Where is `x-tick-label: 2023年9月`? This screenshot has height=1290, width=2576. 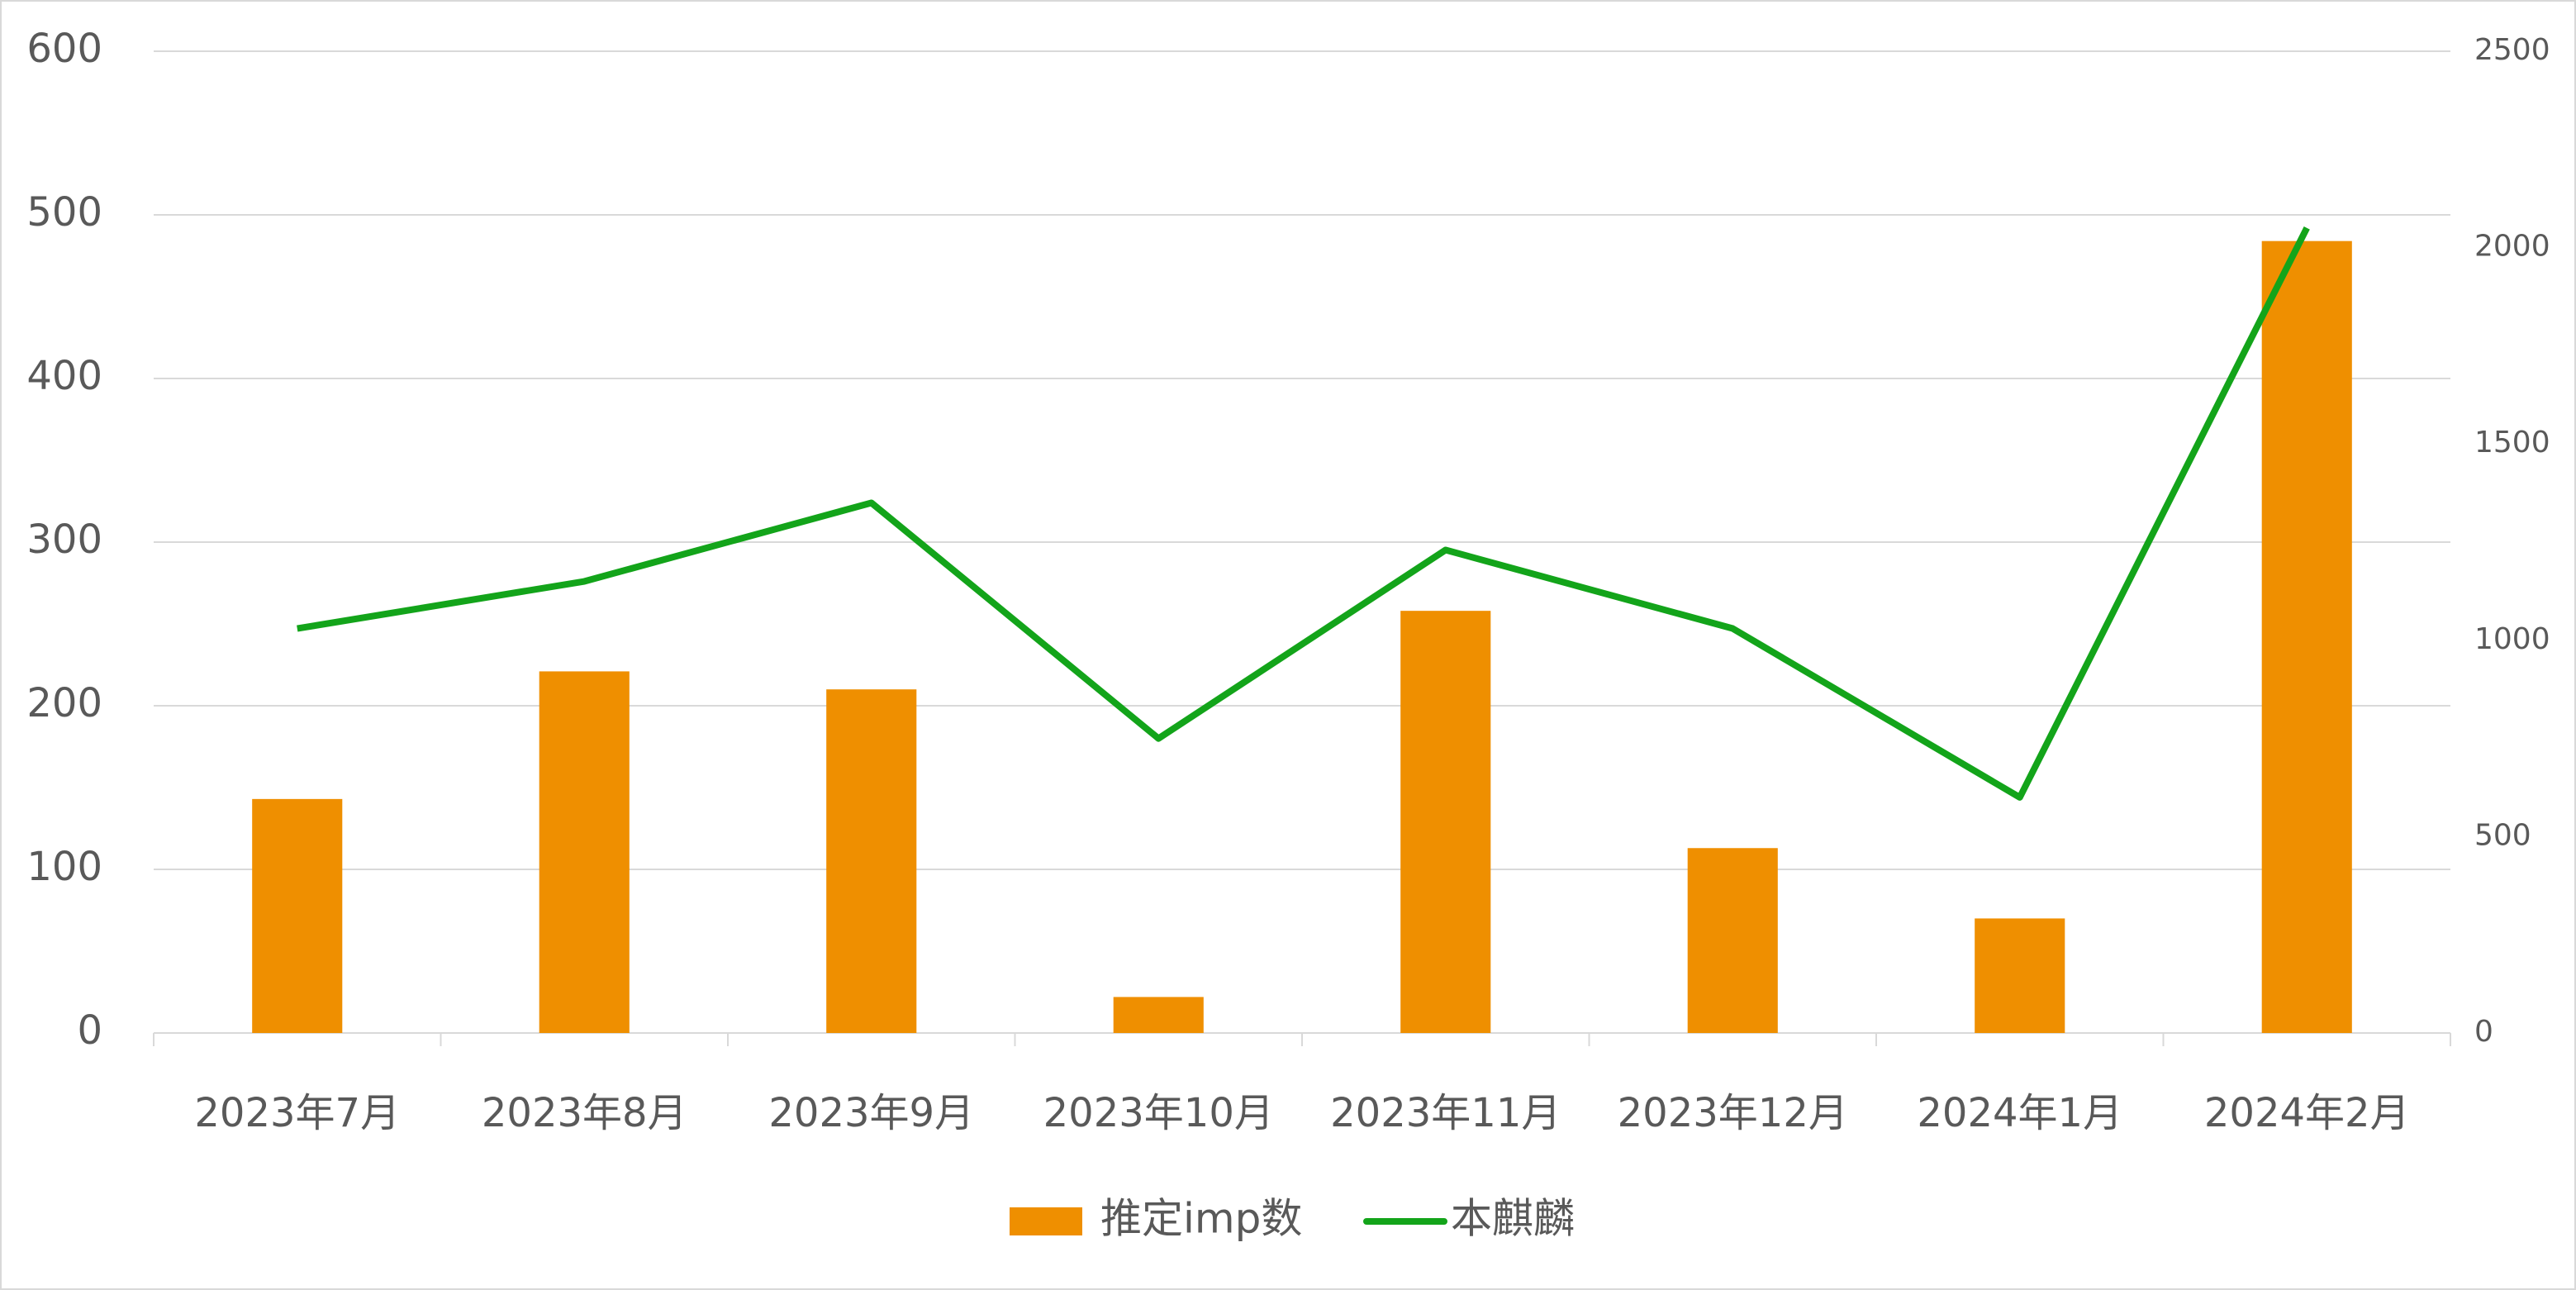 x-tick-label: 2023年9月 is located at coordinates (871, 1113).